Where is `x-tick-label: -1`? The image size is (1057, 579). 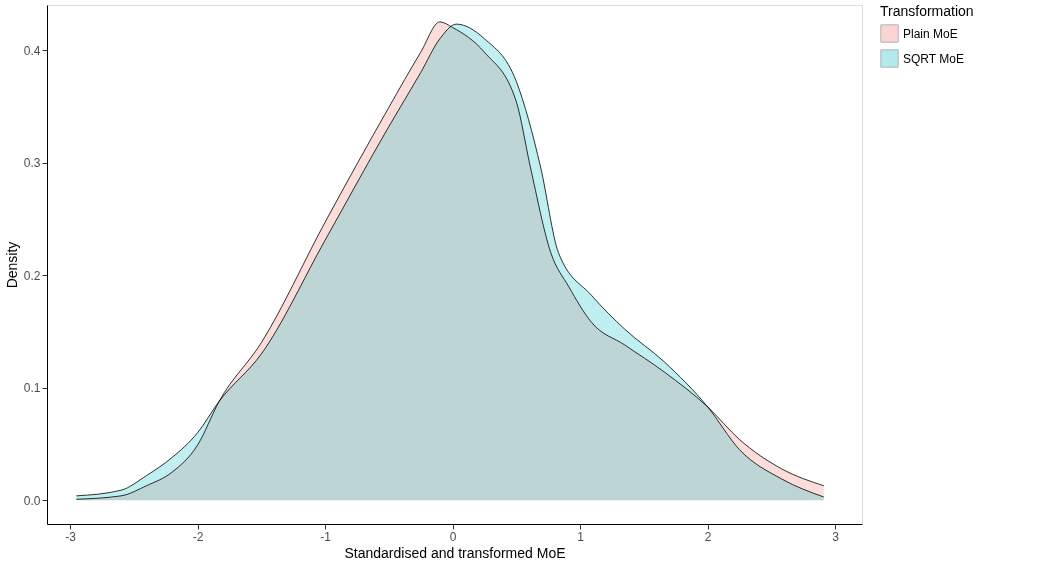 x-tick-label: -1 is located at coordinates (326, 536).